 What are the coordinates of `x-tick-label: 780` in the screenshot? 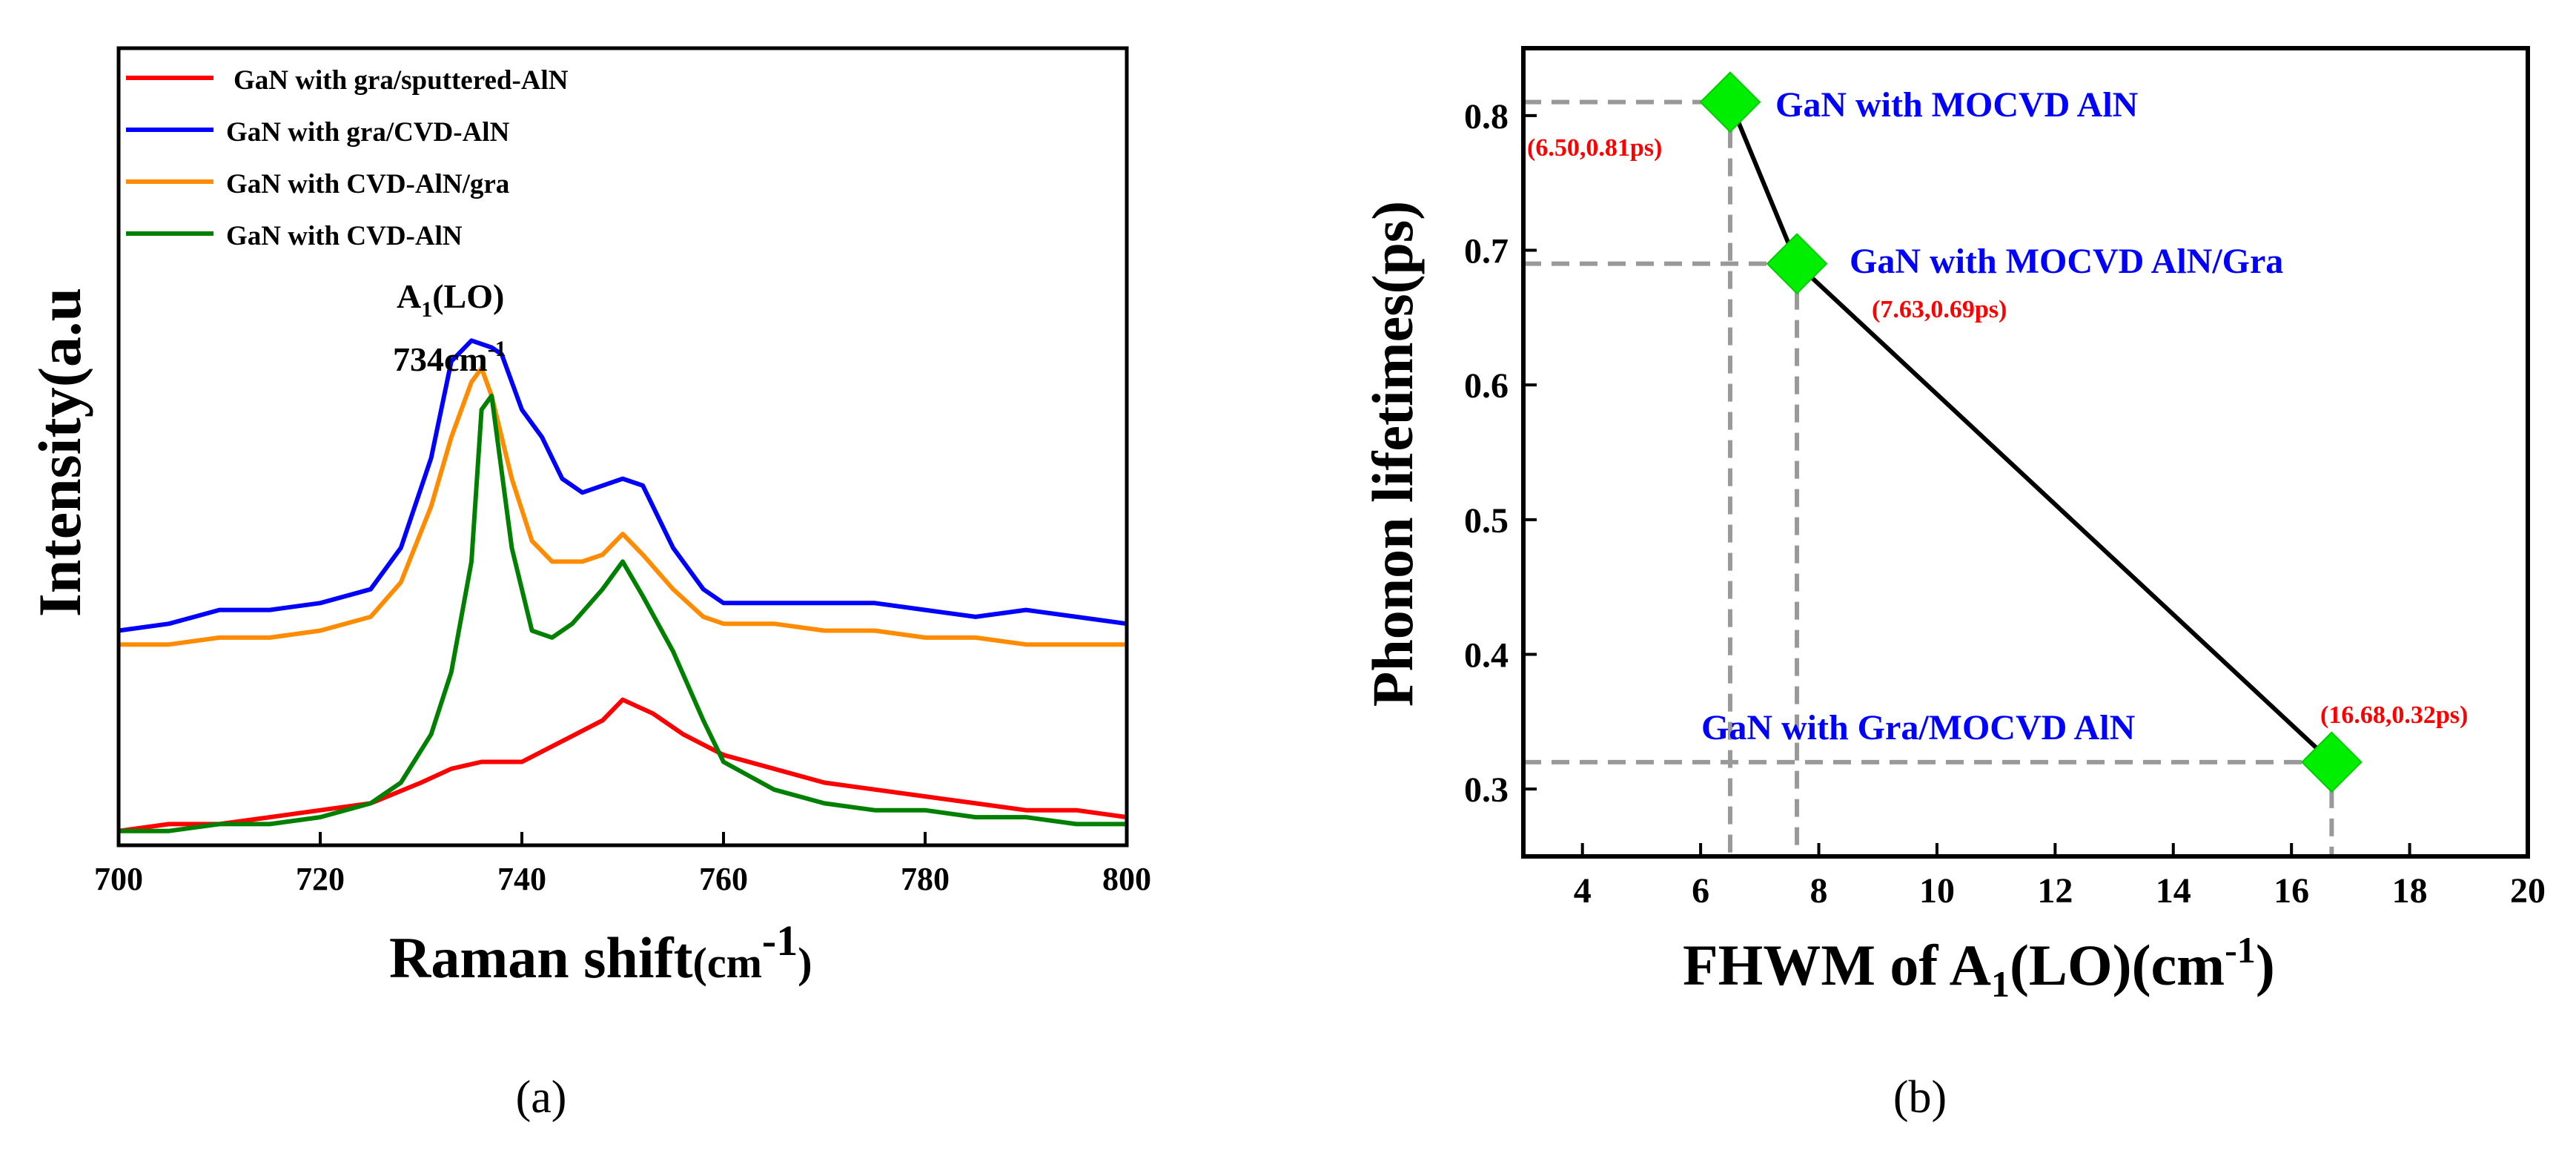 It's located at (925, 879).